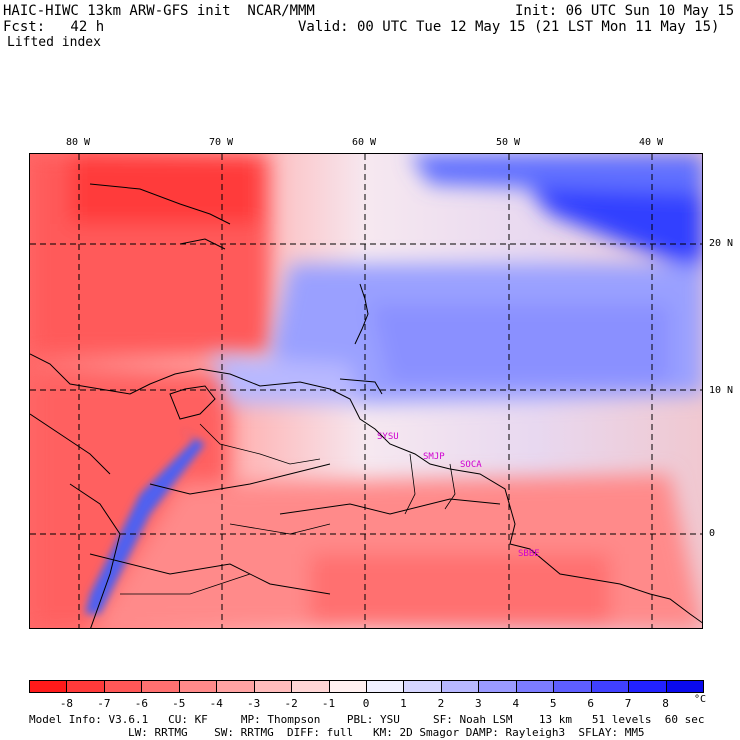  Describe the element at coordinates (78, 142) in the screenshot. I see `lon-label-80w: 80 W` at that location.